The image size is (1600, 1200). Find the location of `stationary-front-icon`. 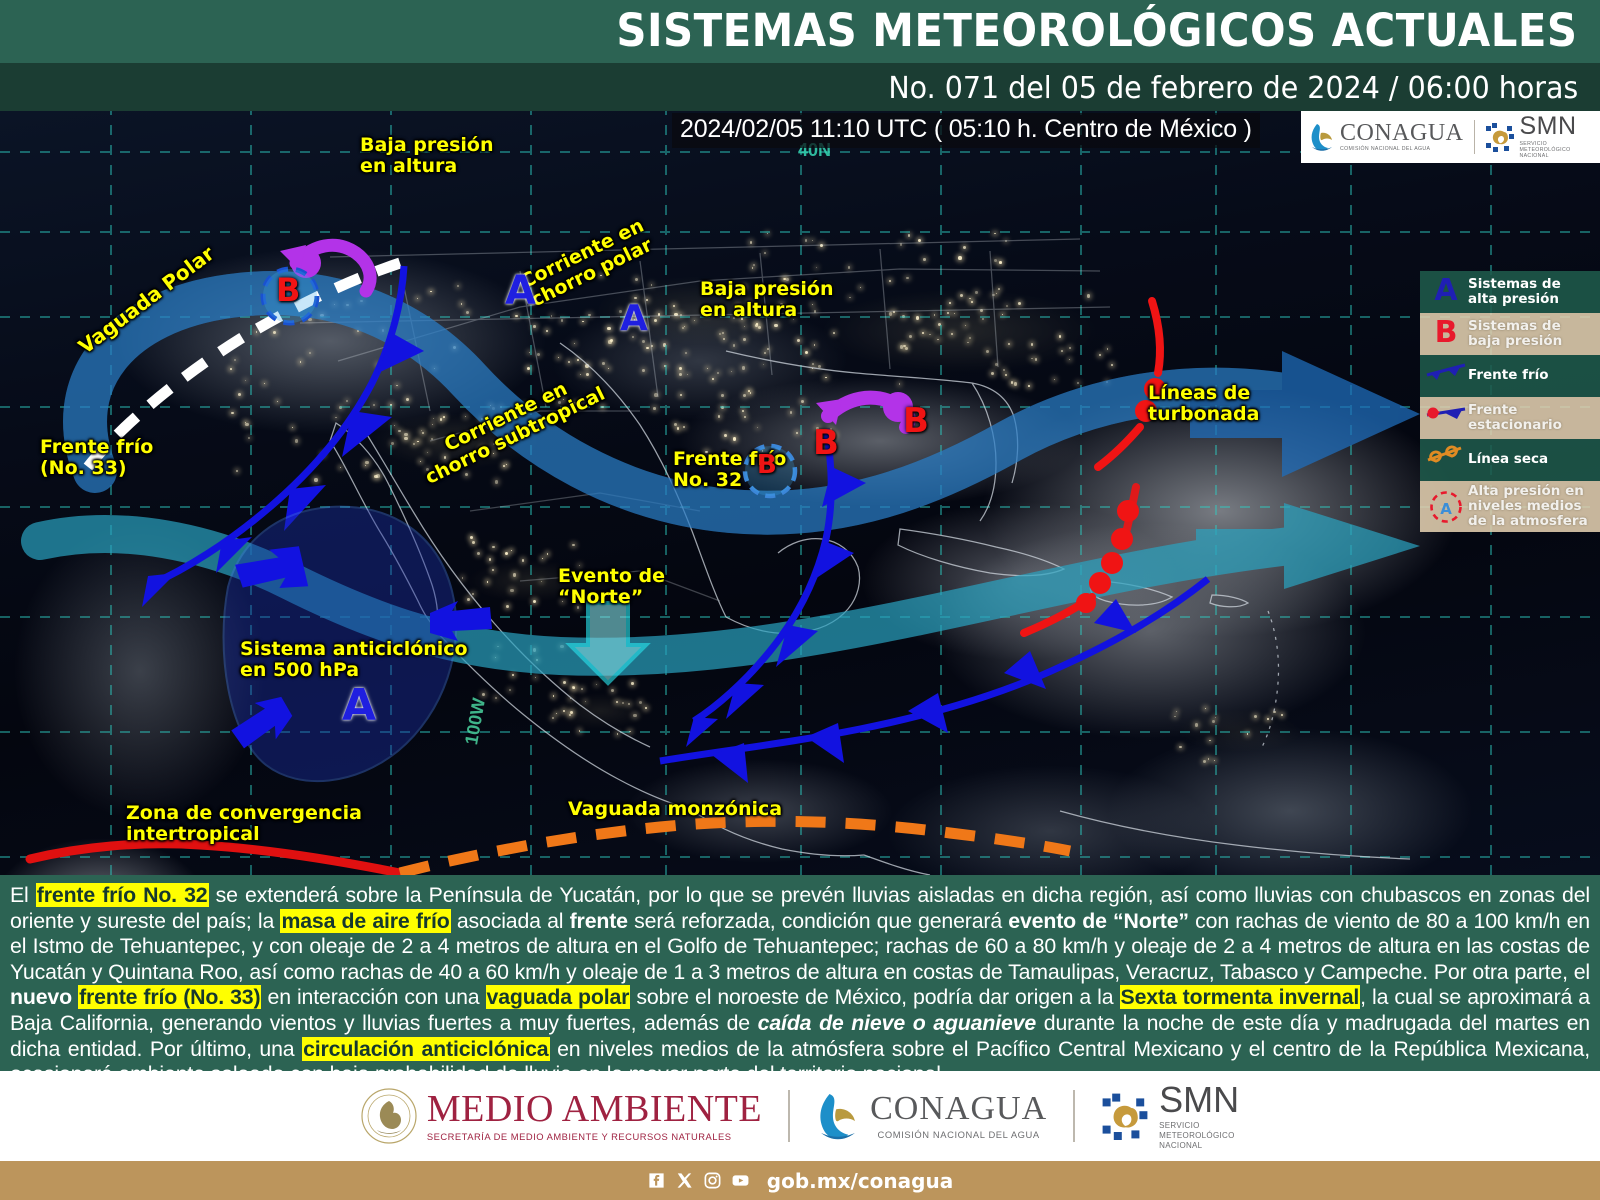

stationary-front-icon is located at coordinates (1446, 413).